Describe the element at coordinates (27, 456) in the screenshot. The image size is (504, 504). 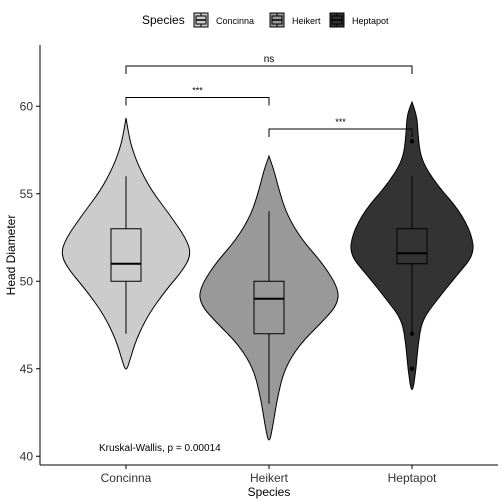
I see `y-tick-label: 40` at that location.